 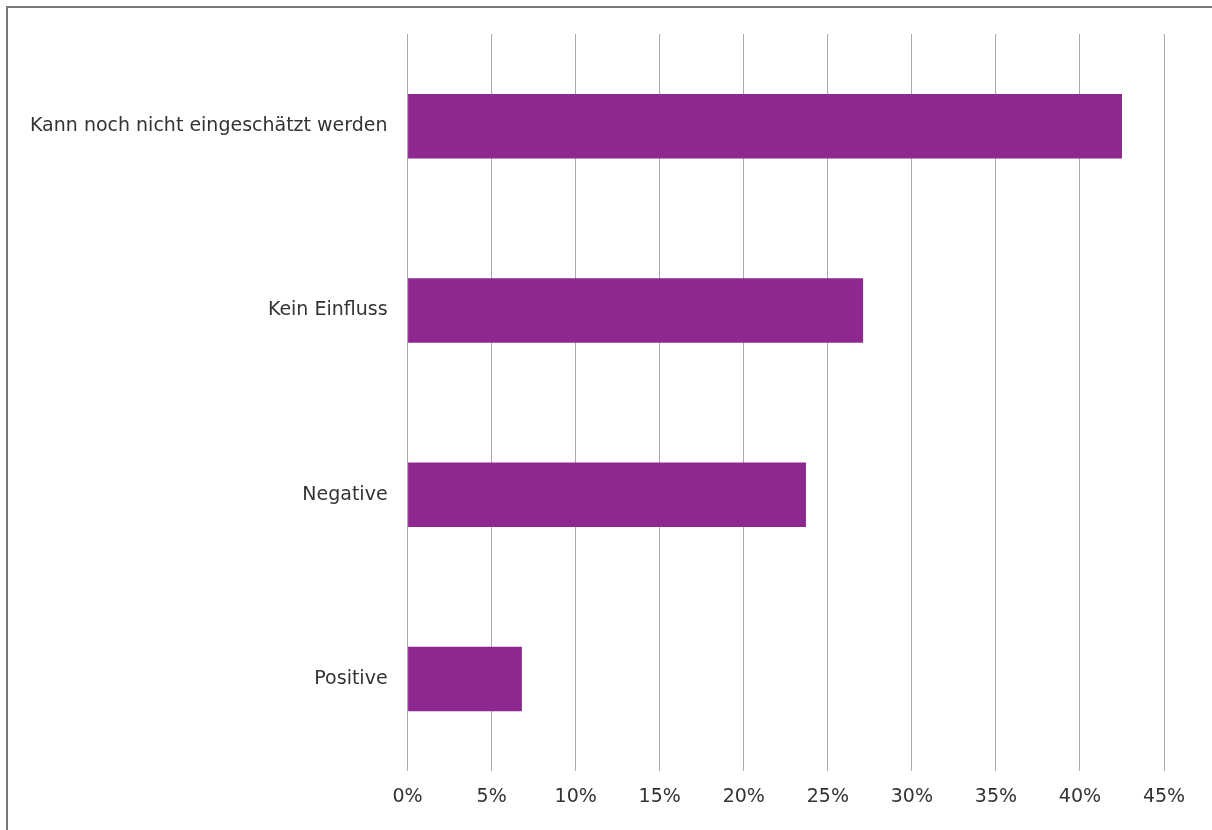 I want to click on y-tick-label: Negative, so click(x=345, y=492).